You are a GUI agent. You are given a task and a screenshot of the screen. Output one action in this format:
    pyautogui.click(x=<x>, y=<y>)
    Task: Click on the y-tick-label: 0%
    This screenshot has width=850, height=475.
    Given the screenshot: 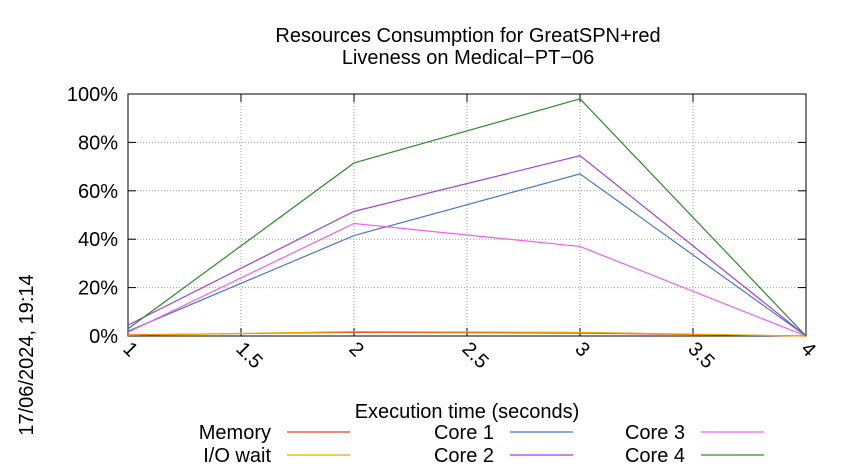 What is the action you would take?
    pyautogui.click(x=103, y=337)
    